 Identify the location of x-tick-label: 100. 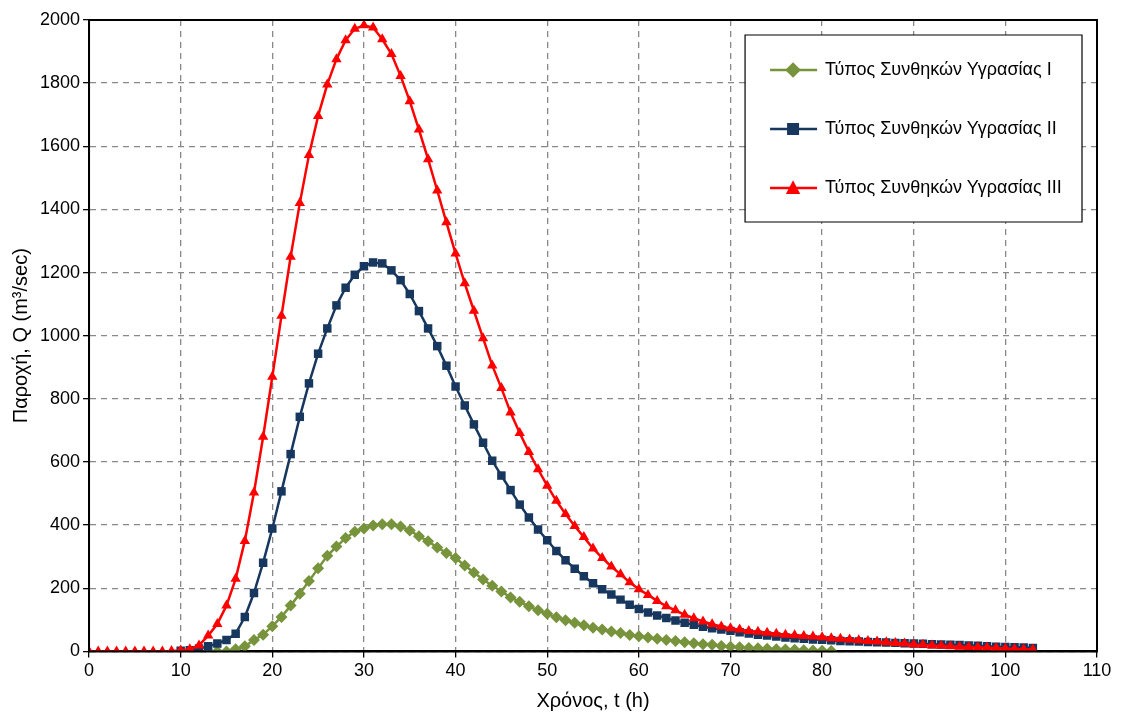
(1005, 670).